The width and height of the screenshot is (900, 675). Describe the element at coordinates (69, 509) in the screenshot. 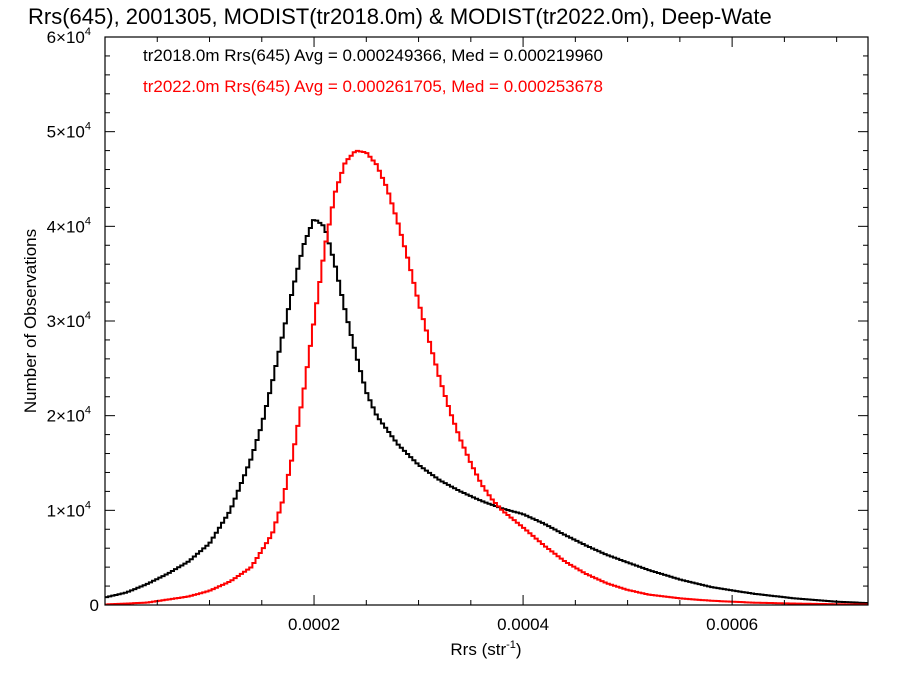

I see `y-tick-label: 1×10⁴` at that location.